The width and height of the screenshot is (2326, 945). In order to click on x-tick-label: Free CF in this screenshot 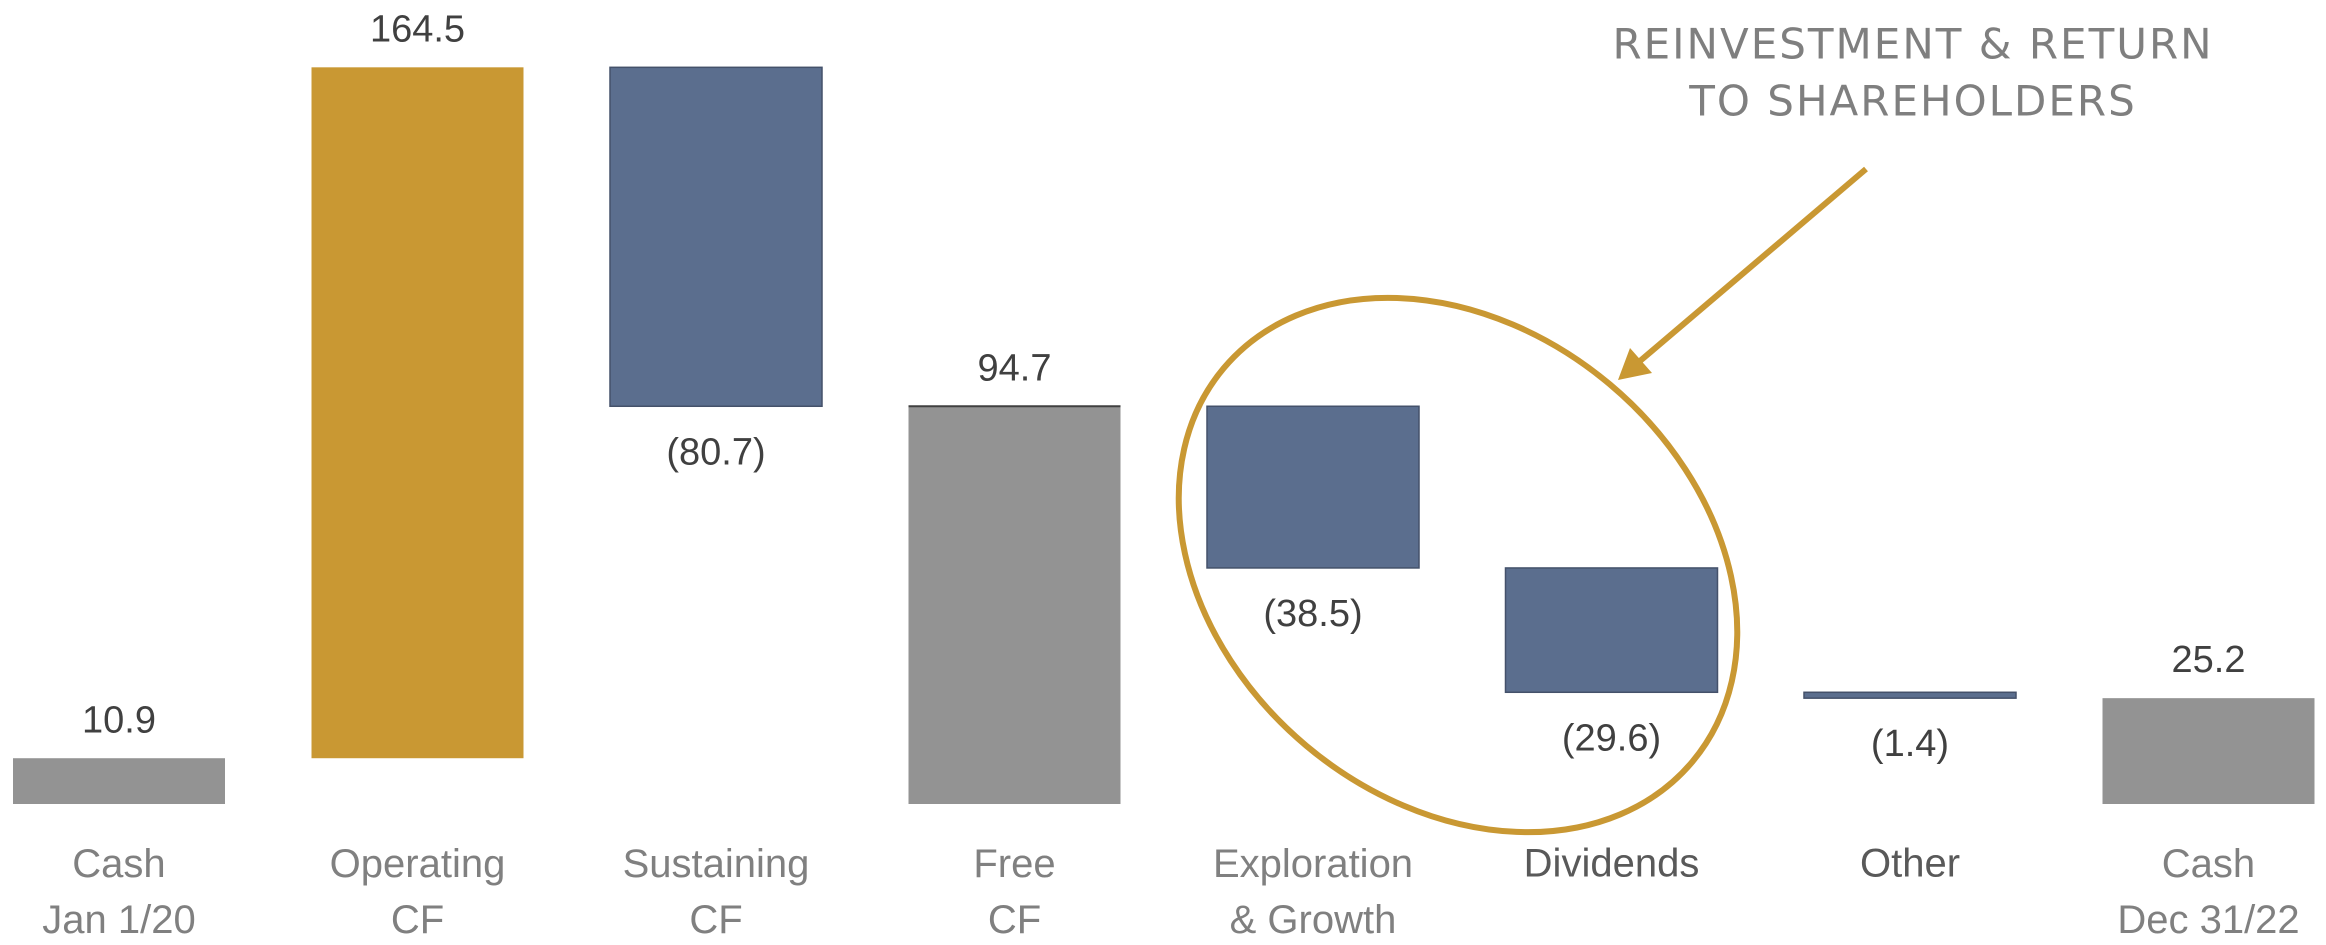, I will do `click(1014, 892)`.